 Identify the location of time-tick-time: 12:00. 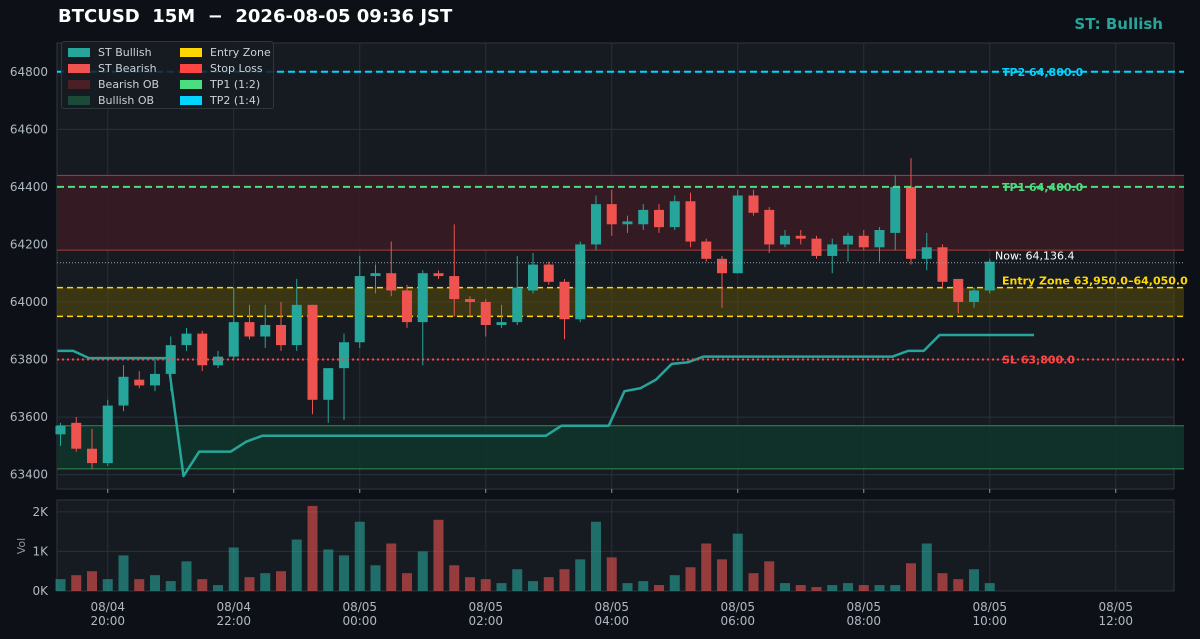
(1115, 621).